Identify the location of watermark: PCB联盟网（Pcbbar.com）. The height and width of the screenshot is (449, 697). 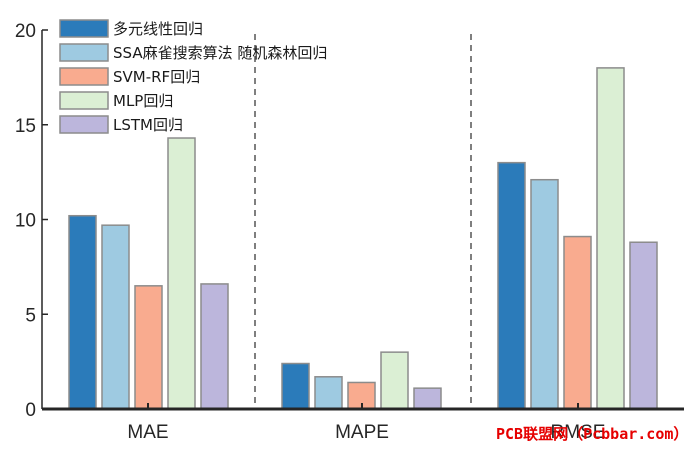
(592, 434).